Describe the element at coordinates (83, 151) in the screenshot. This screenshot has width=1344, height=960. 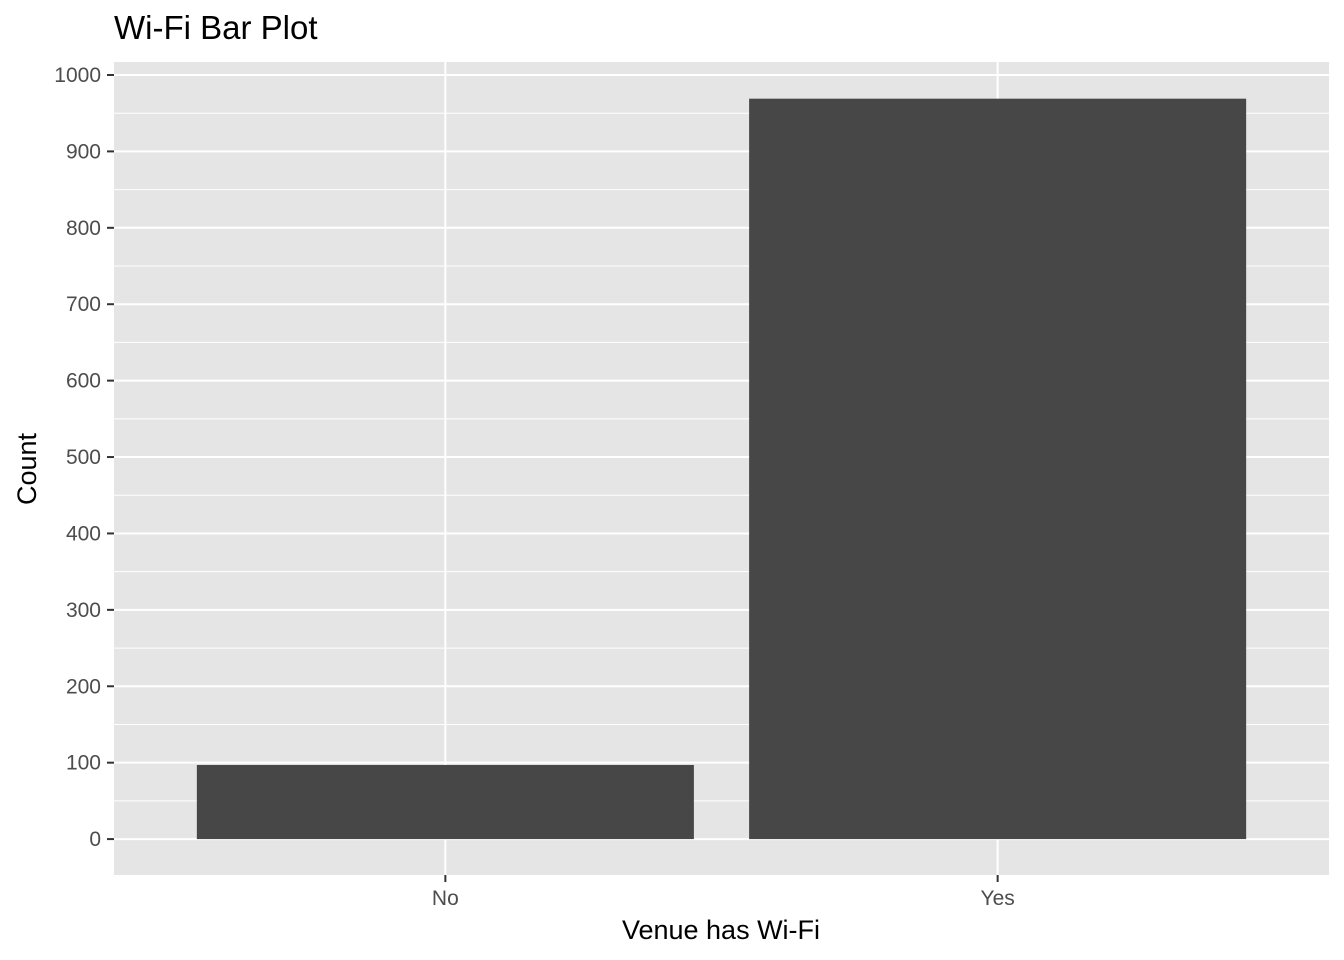
I see `y-tick-label: 900` at that location.